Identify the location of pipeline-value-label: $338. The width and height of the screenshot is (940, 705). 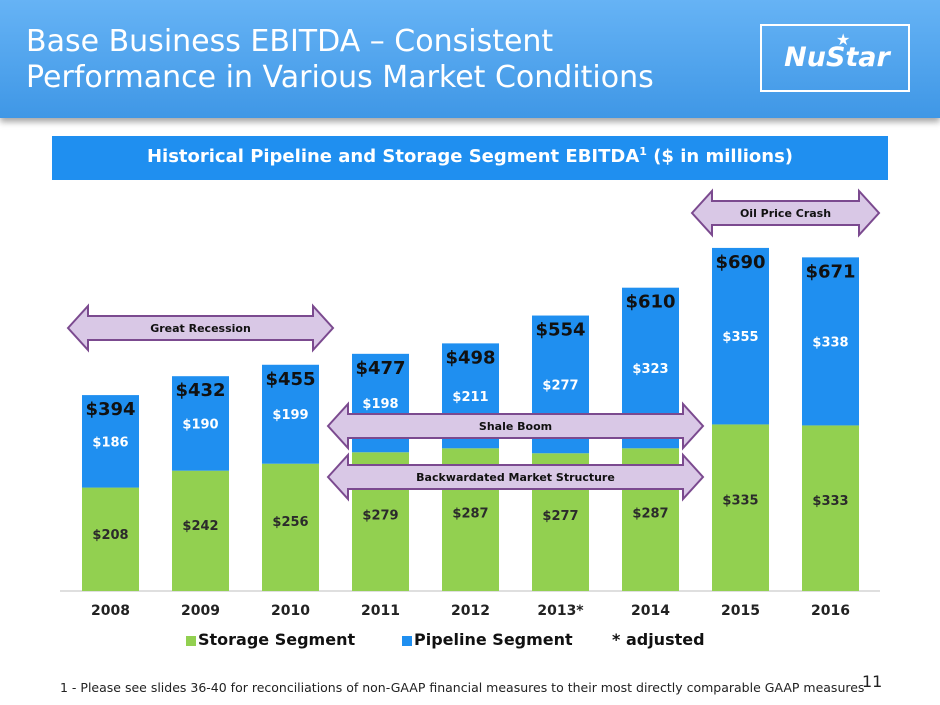
(830, 342).